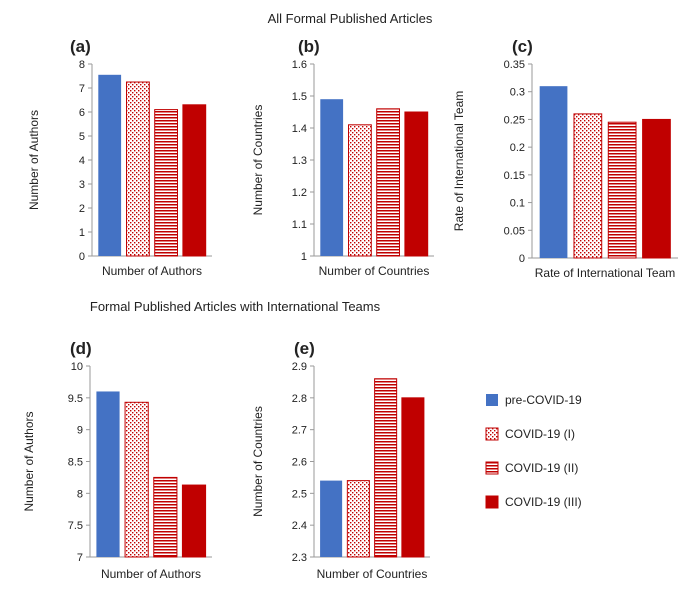 This screenshot has height=597, width=700. I want to click on y-tick-label: 1.5, so click(299, 97).